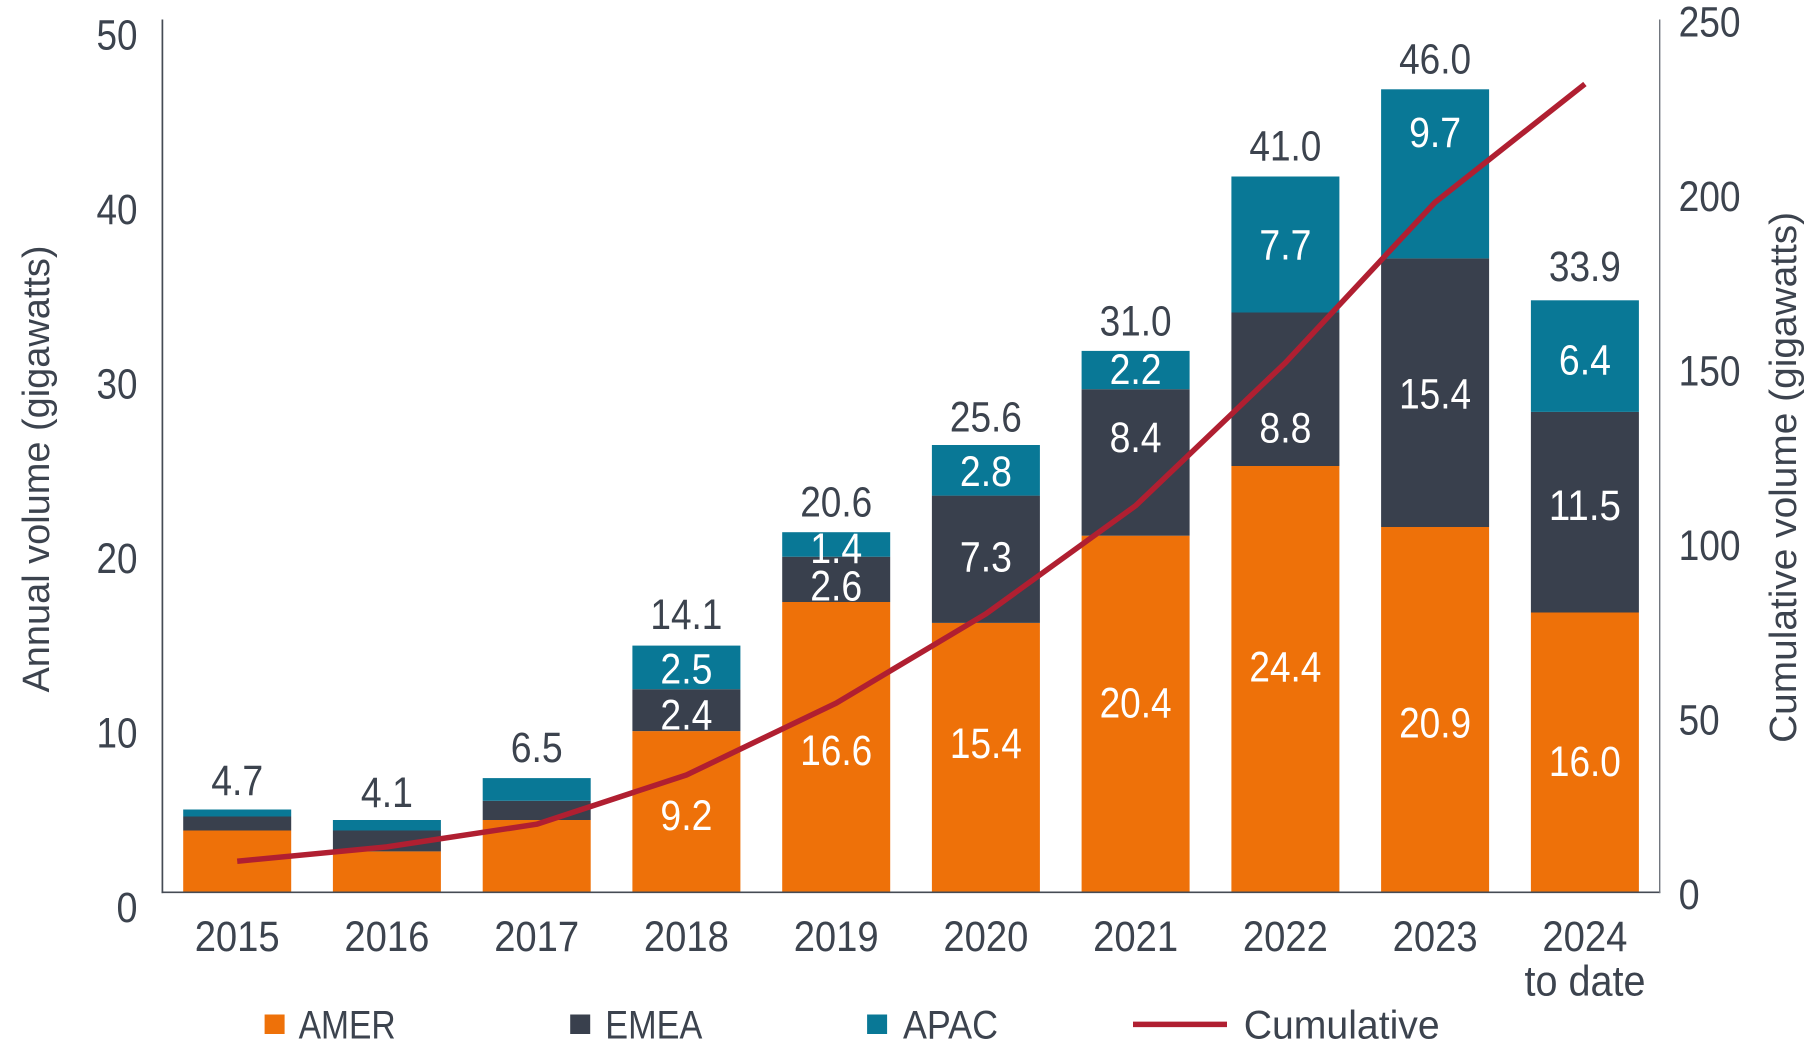  What do you see at coordinates (1435, 60) in the screenshot?
I see `svg-text: 46.0` at bounding box center [1435, 60].